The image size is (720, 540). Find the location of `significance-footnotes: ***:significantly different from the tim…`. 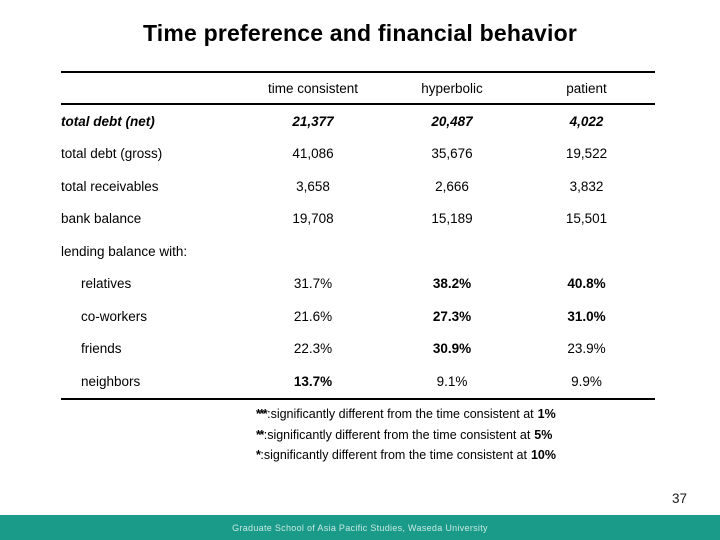

significance-footnotes: ***:significantly different from the tim… is located at coordinates (406, 435).